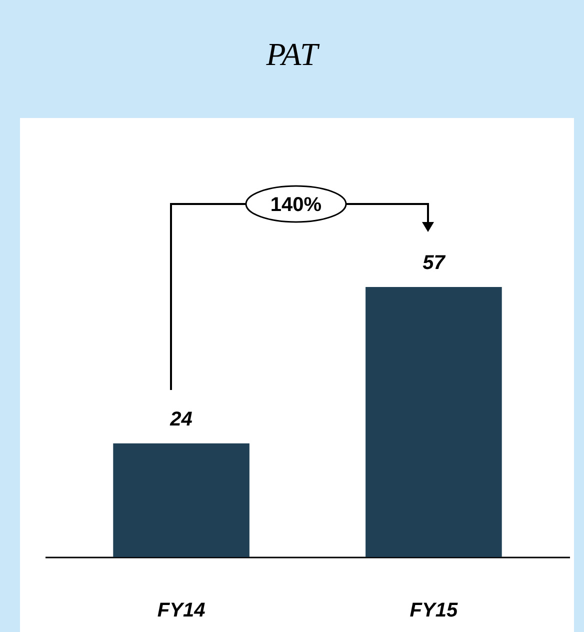 Image resolution: width=584 pixels, height=632 pixels. What do you see at coordinates (181, 611) in the screenshot?
I see `x-tick-label: FY14` at bounding box center [181, 611].